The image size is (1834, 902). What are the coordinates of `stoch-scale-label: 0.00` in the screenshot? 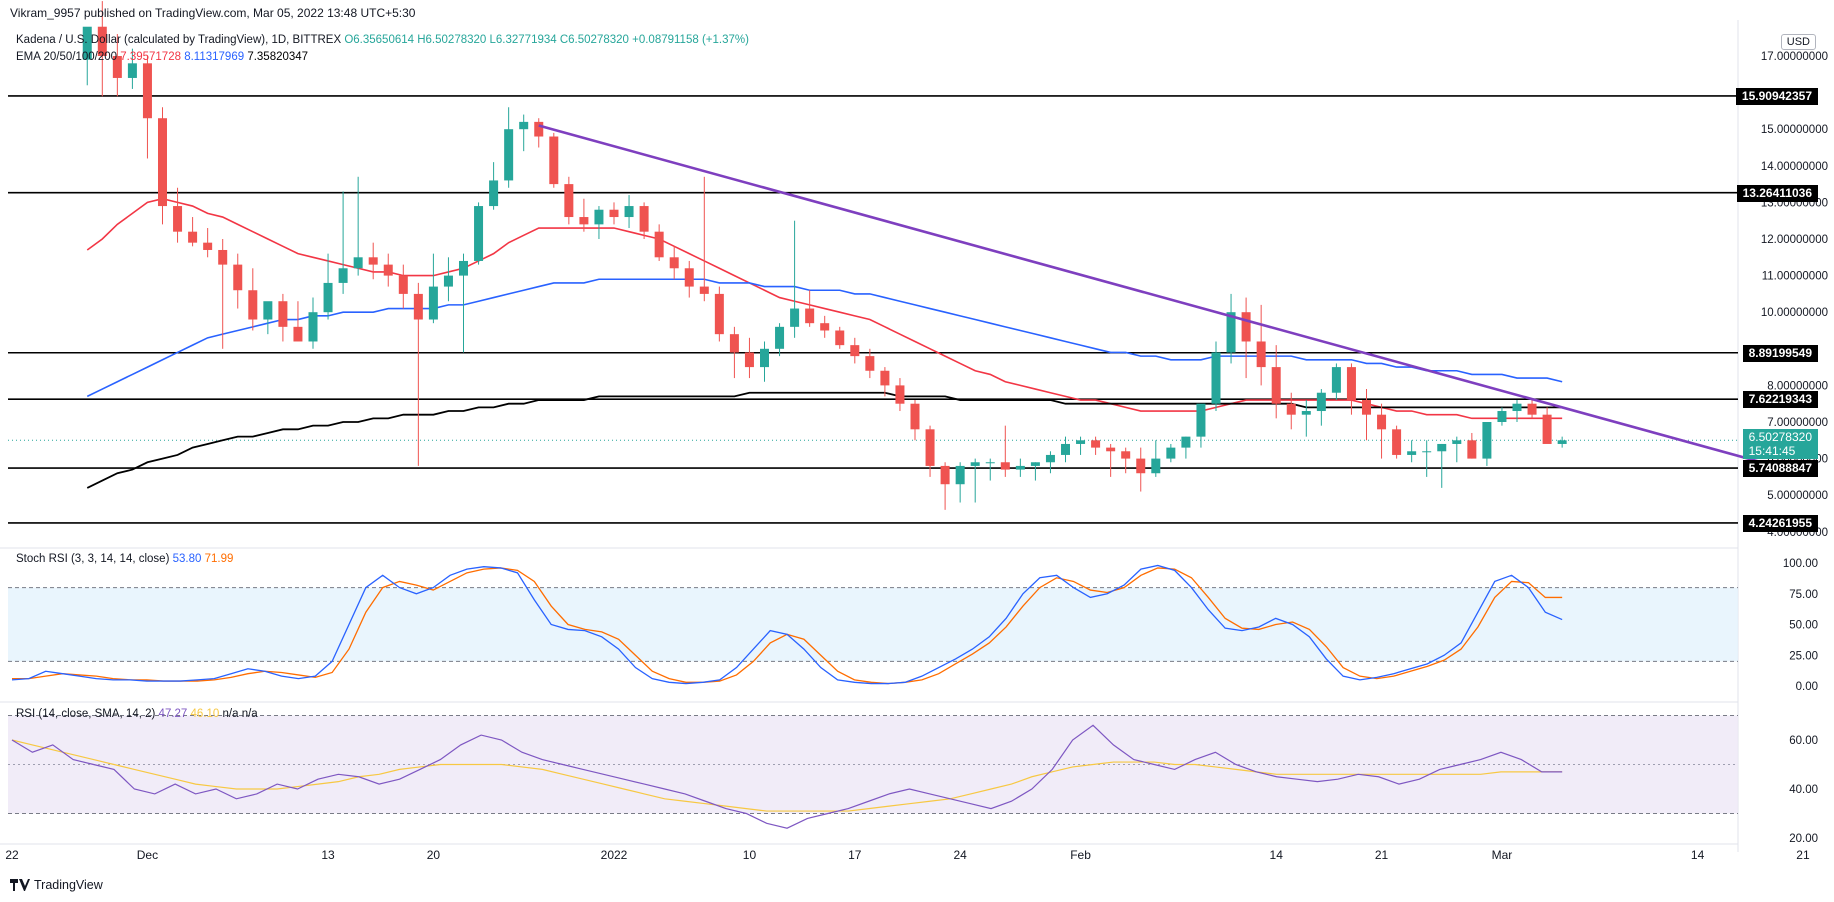 It's located at (1807, 687).